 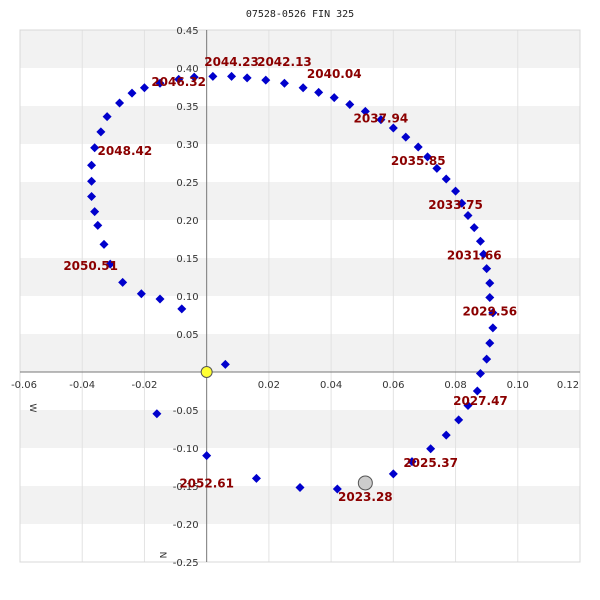 What do you see at coordinates (300, 14) in the screenshot?
I see `chart-title: 07528-0526 FIN 325` at bounding box center [300, 14].